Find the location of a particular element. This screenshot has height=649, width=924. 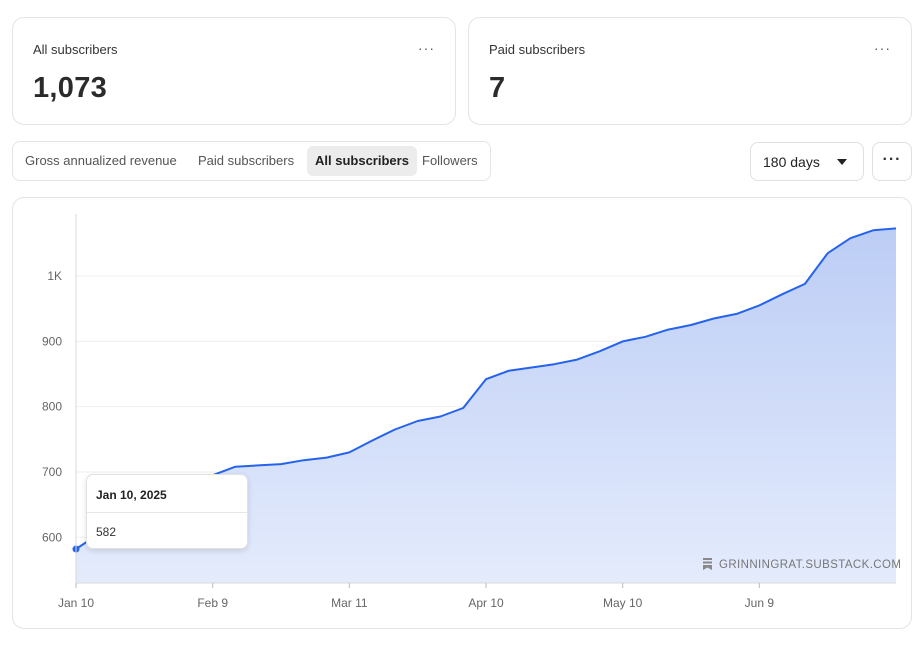

x-tick-label: Mar 11 is located at coordinates (349, 603).